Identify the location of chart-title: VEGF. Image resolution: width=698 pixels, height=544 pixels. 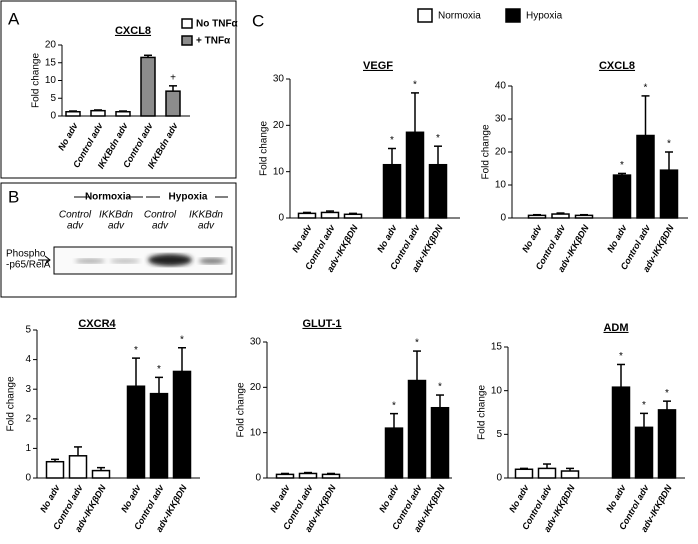
(378, 66).